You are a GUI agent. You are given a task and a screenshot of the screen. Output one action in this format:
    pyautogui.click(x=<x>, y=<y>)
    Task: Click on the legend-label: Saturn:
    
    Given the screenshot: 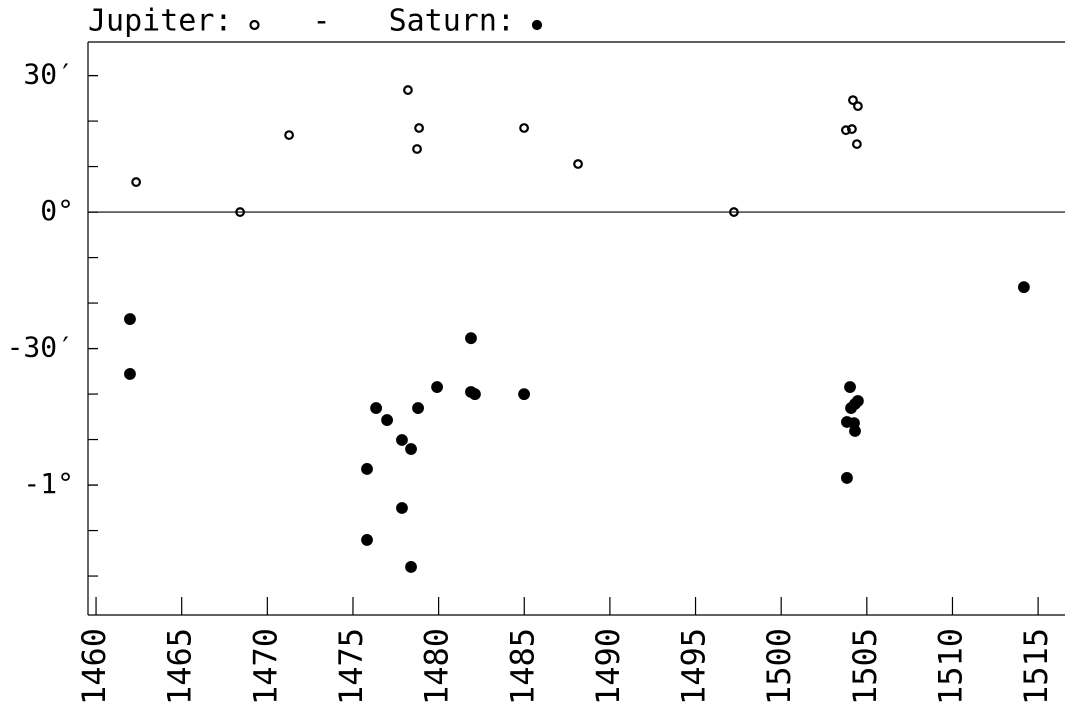 What is the action you would take?
    pyautogui.click(x=452, y=21)
    